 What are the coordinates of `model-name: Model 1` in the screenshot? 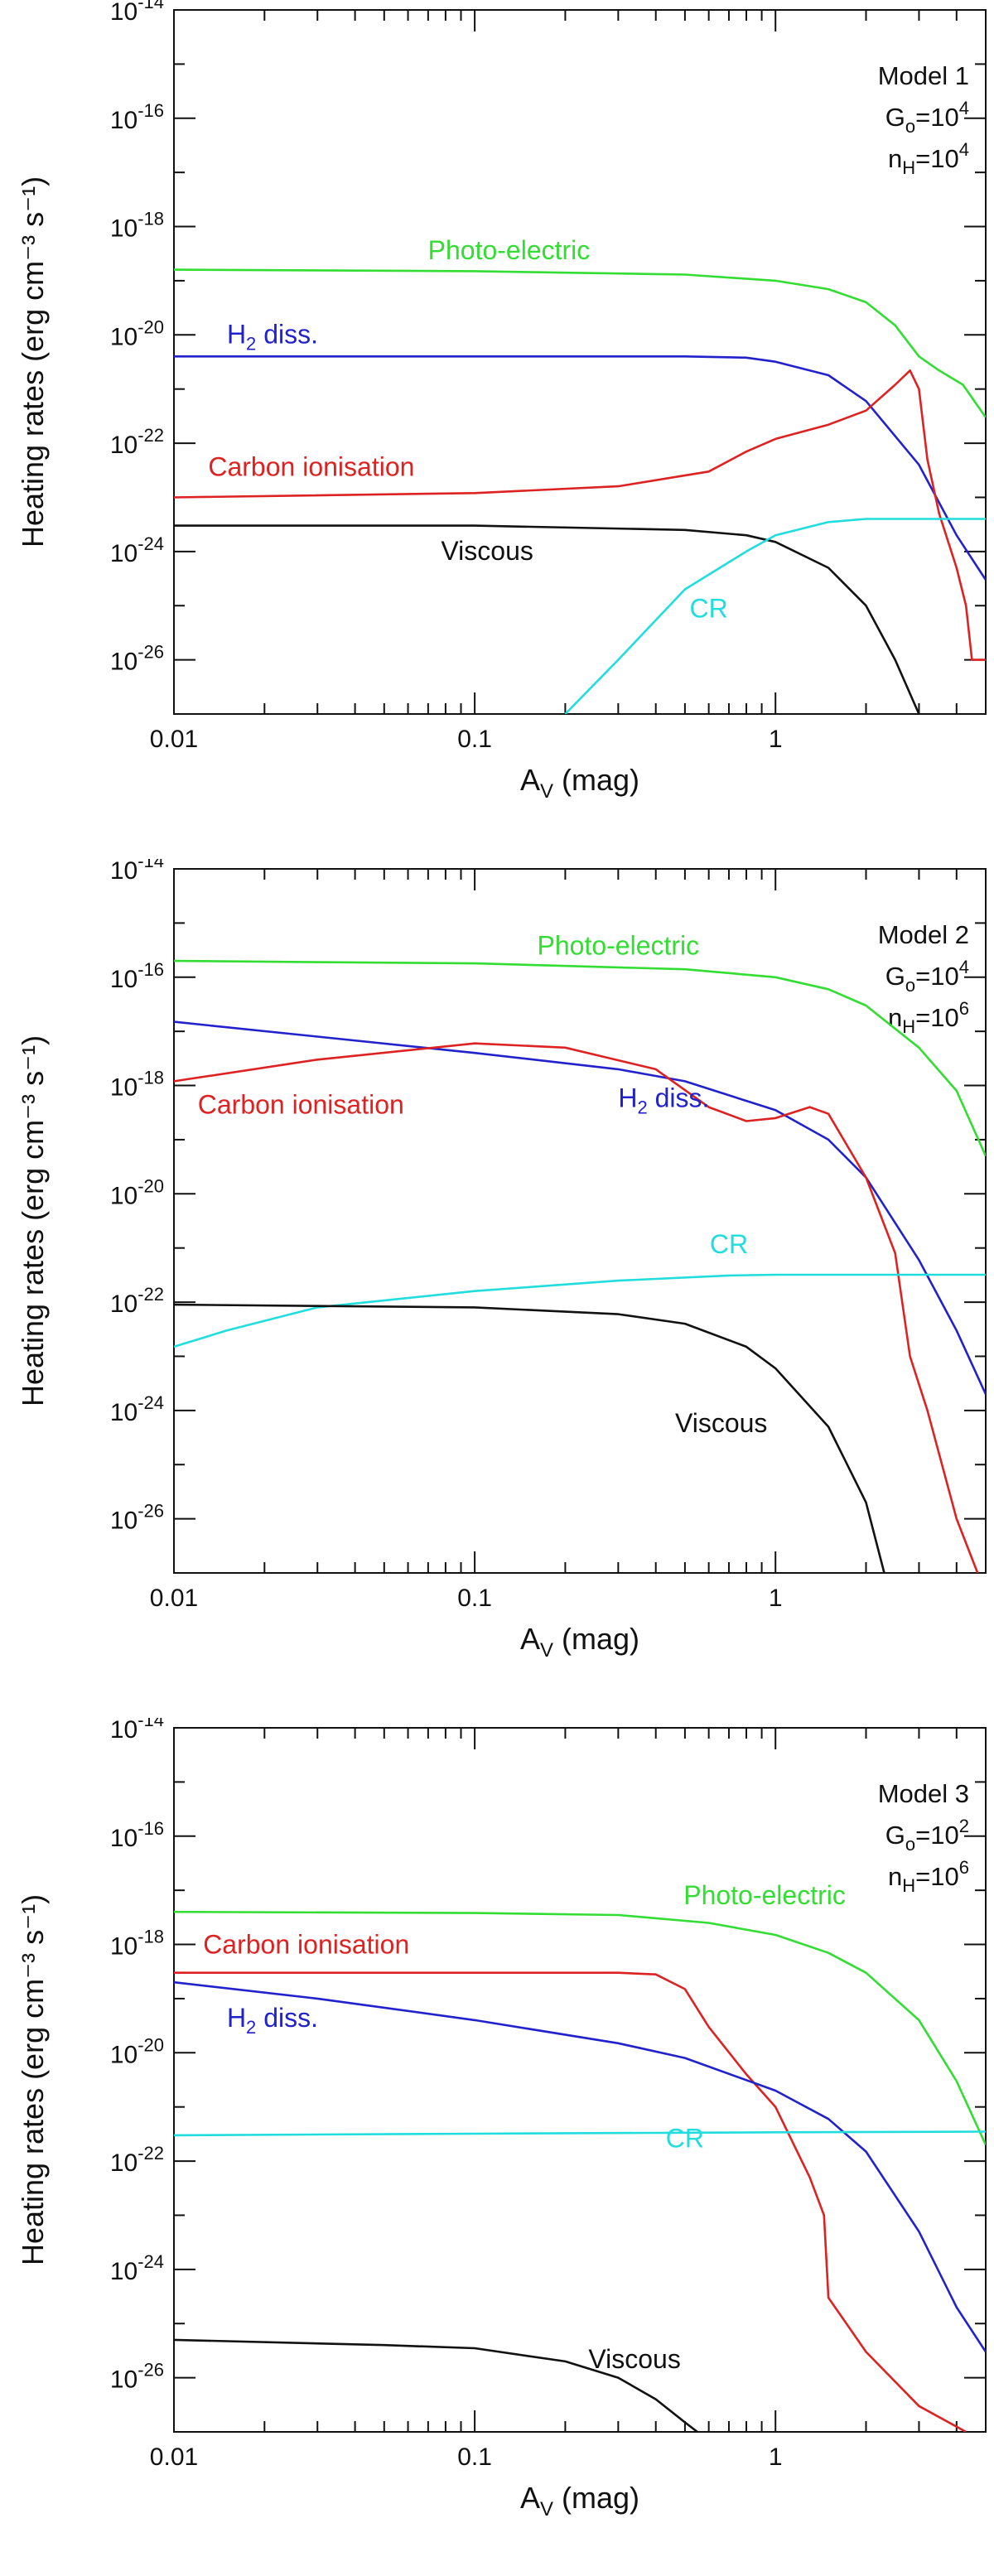 It's located at (923, 75).